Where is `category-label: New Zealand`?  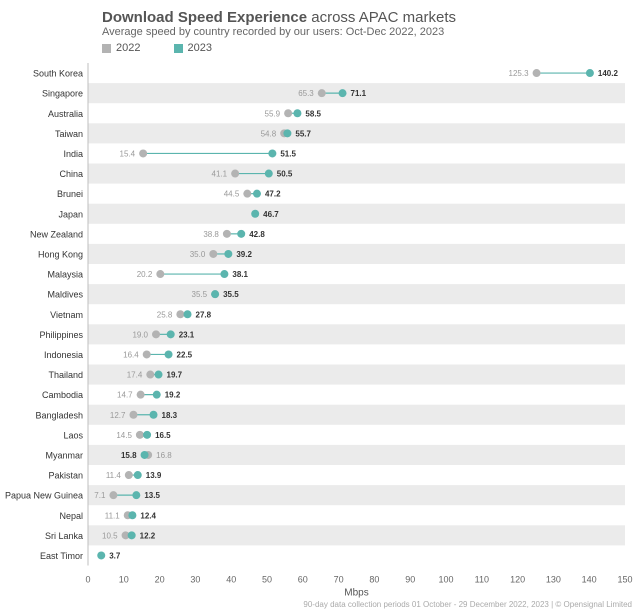 category-label: New Zealand is located at coordinates (56, 234).